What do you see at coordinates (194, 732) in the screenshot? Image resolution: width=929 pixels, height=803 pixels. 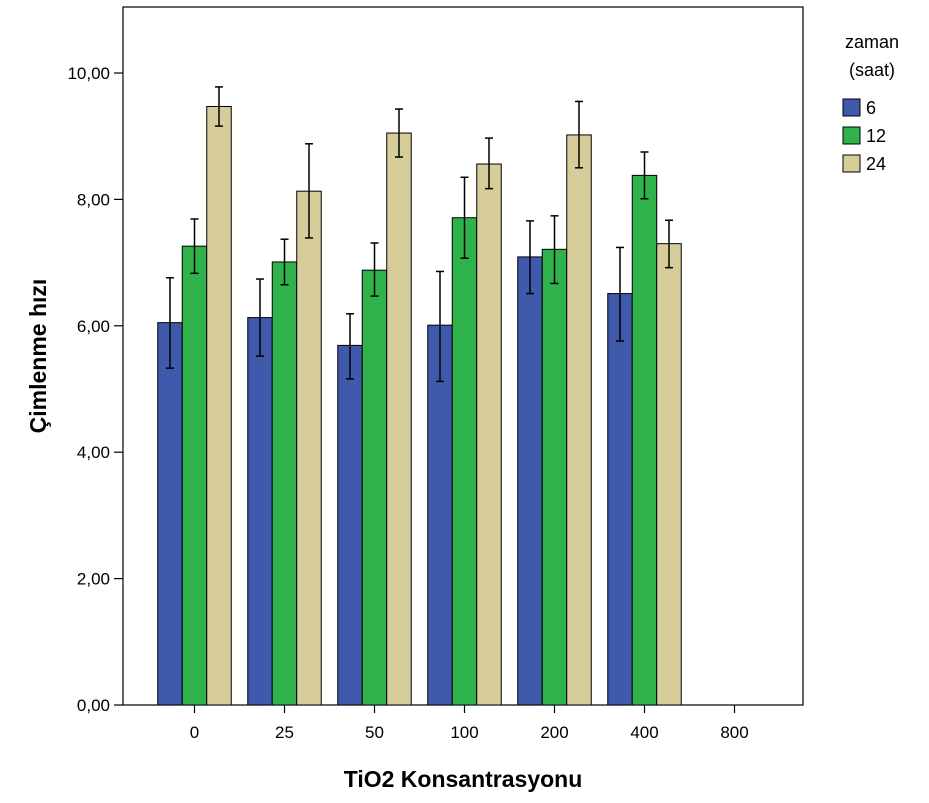 I see `x-tick-label-0: 0` at bounding box center [194, 732].